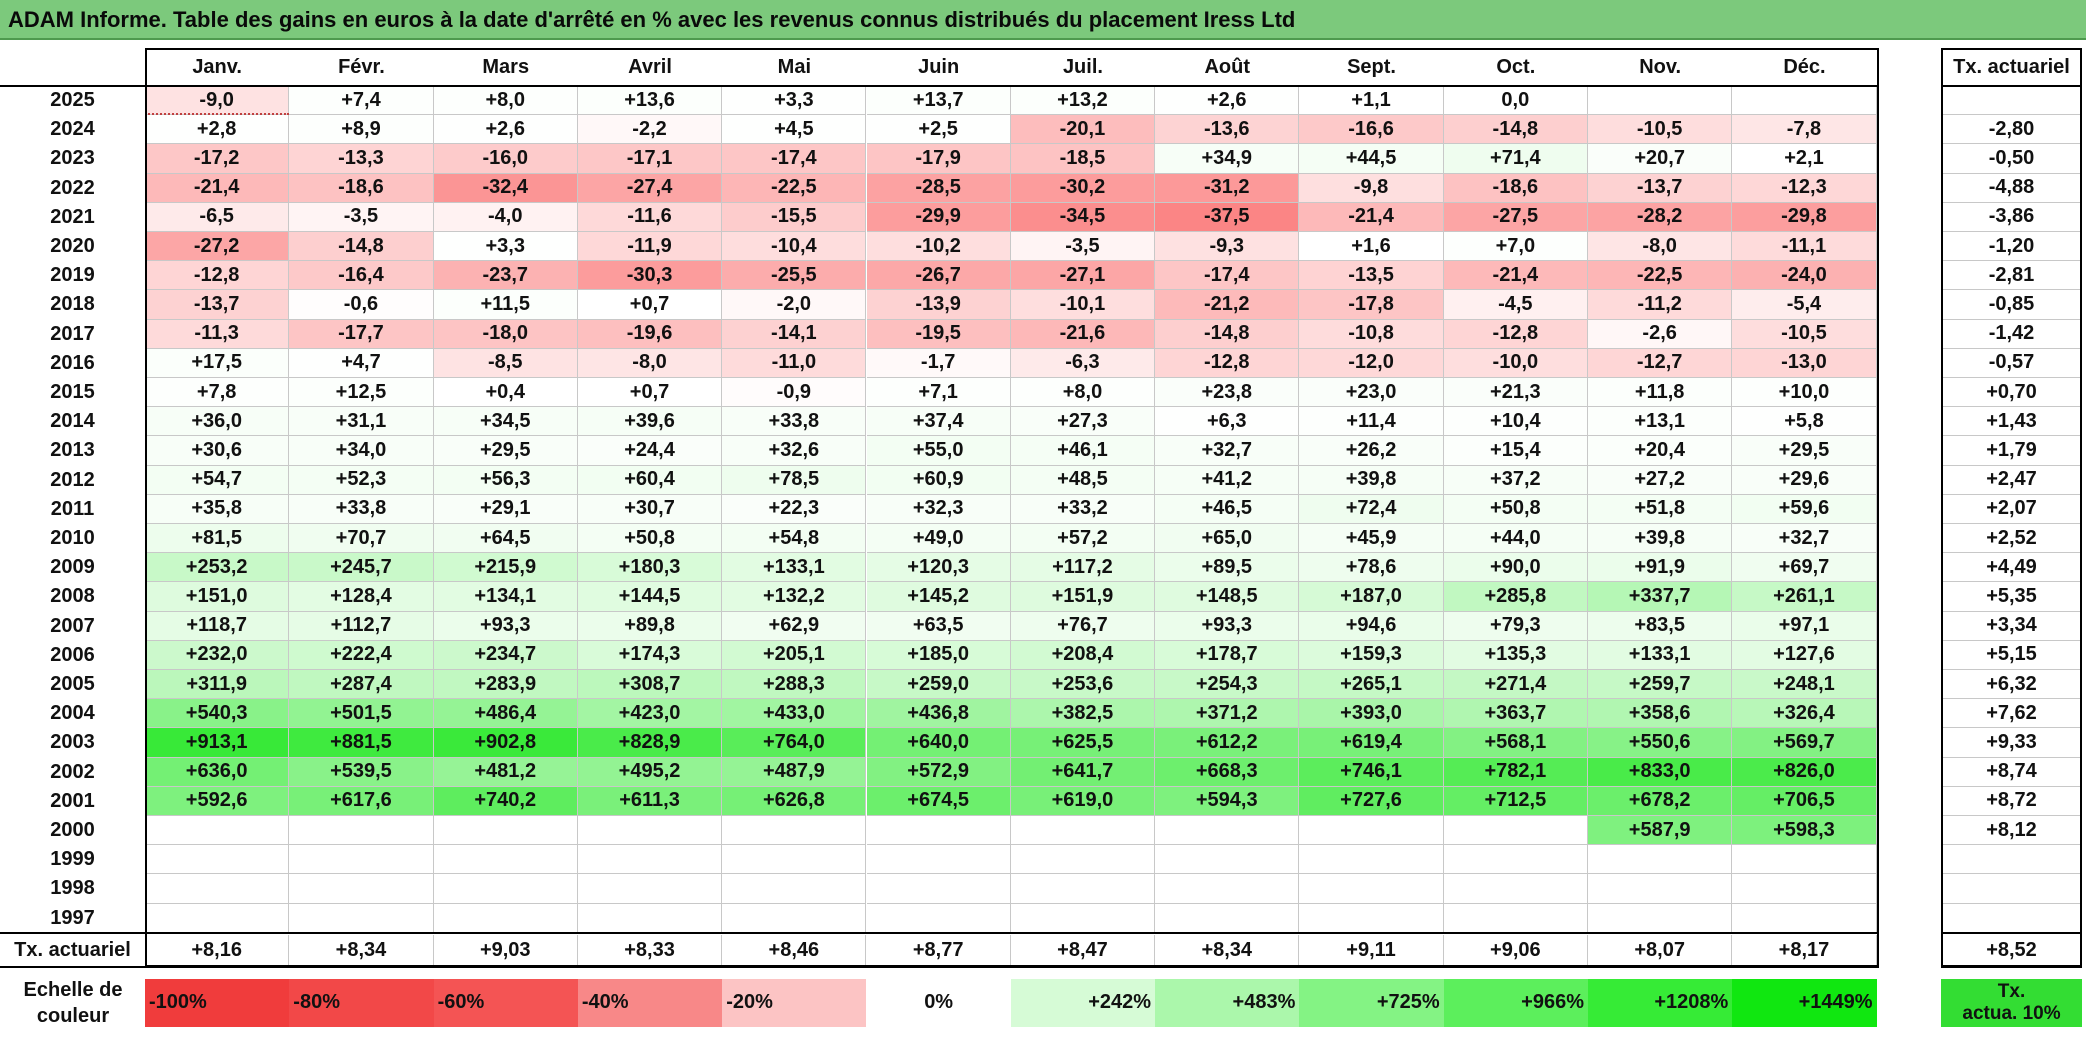 Image resolution: width=2086 pixels, height=1037 pixels. Describe the element at coordinates (1227, 217) in the screenshot. I see `gain-cell: -37,5` at that location.